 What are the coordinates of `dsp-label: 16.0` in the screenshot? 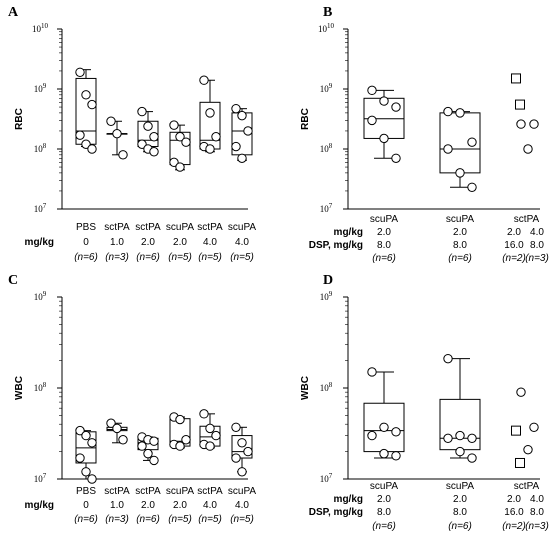 It's located at (514, 245).